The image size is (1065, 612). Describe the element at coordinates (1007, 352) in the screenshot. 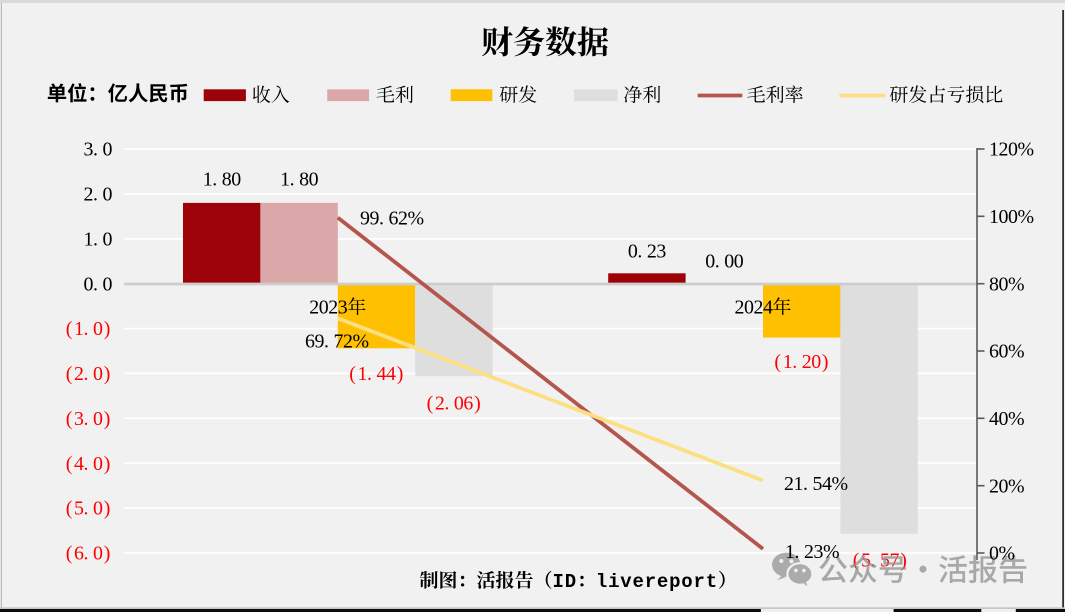

I see `svg-text: 60%` at that location.